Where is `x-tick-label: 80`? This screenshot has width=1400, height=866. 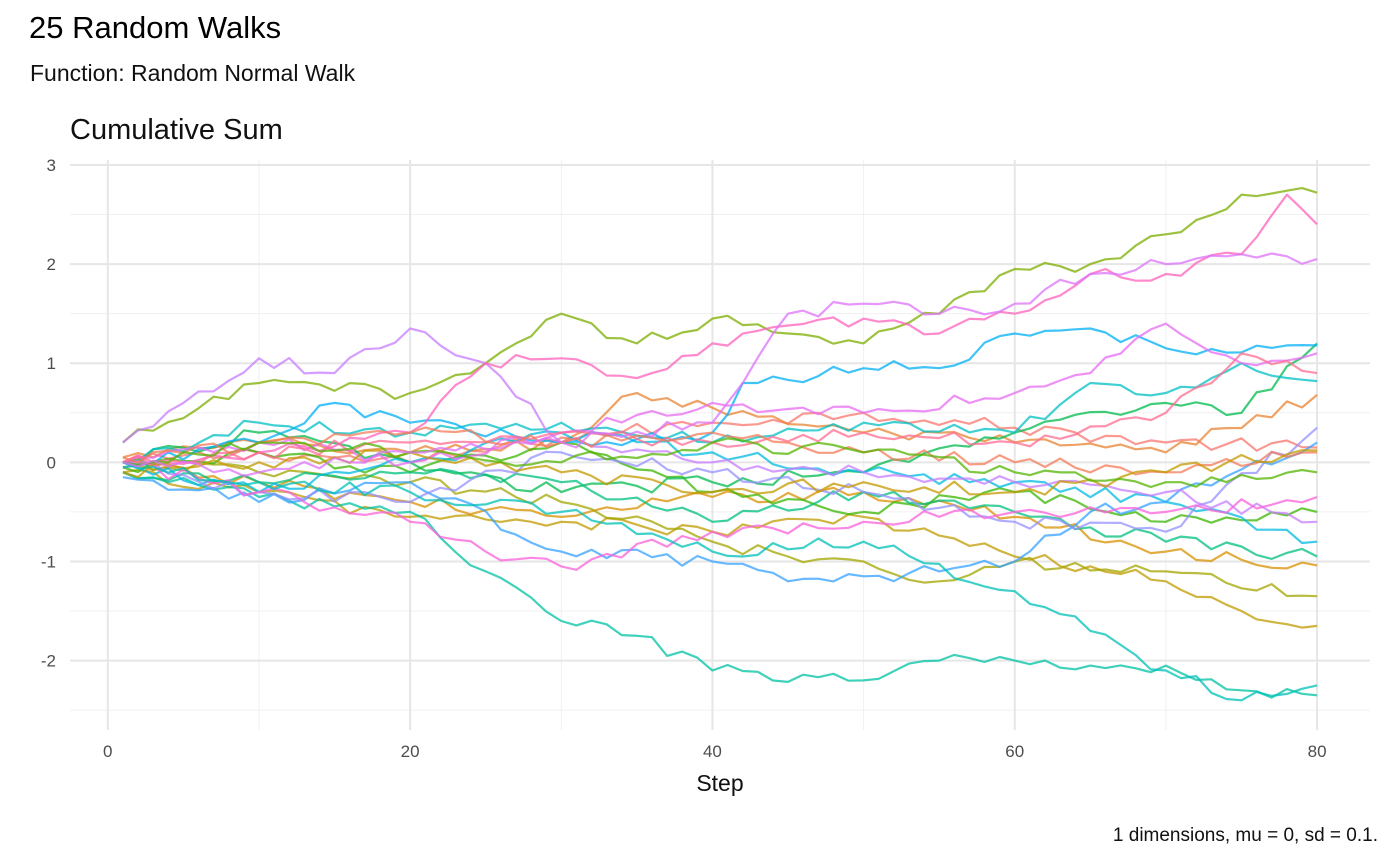 x-tick-label: 80 is located at coordinates (1317, 751).